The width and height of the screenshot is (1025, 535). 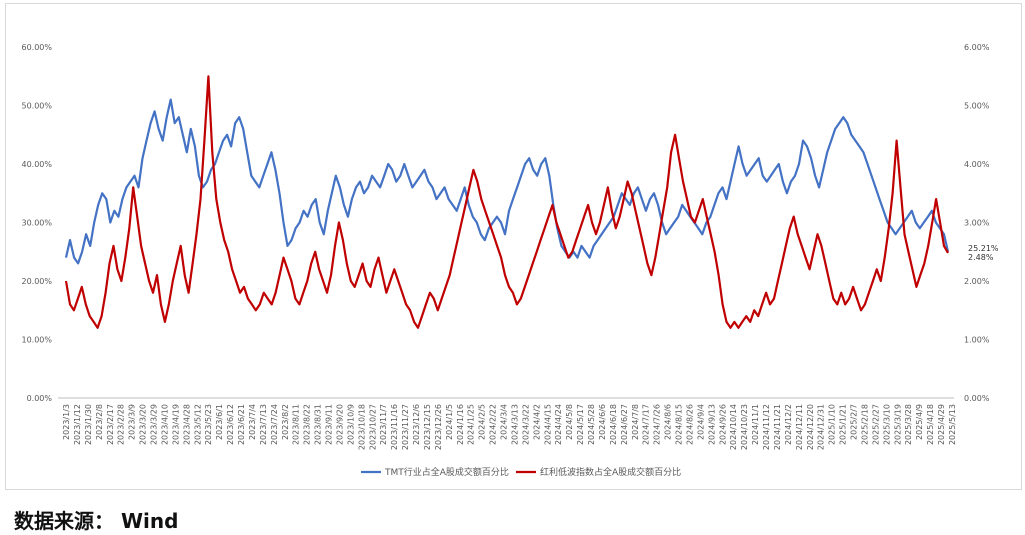 I want to click on right-axis-tick-label: 0.00%, so click(x=977, y=398).